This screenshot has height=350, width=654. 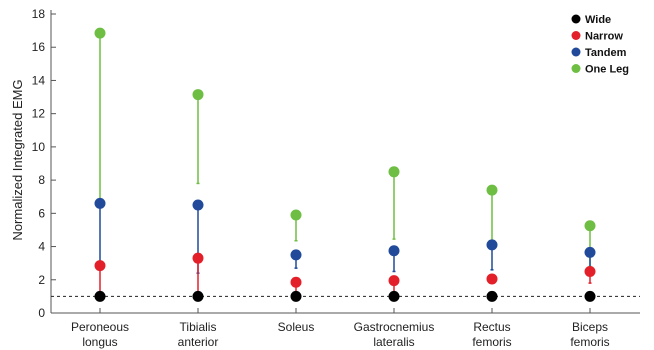 What do you see at coordinates (394, 327) in the screenshot?
I see `x-category-label: Gastrocnemius` at bounding box center [394, 327].